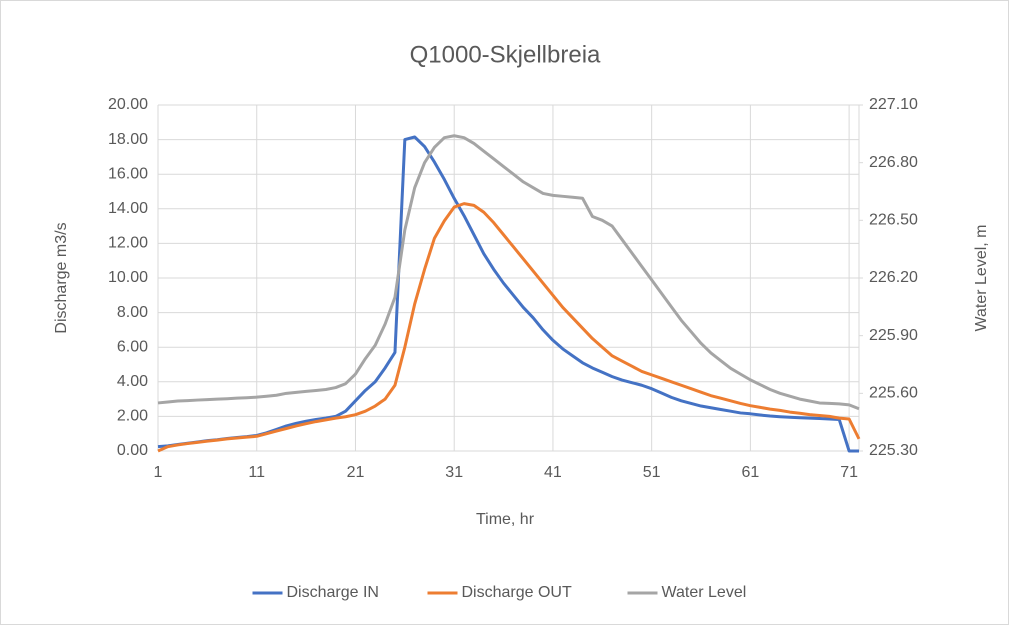  What do you see at coordinates (128, 139) in the screenshot?
I see `y-tick-label: 18.00` at bounding box center [128, 139].